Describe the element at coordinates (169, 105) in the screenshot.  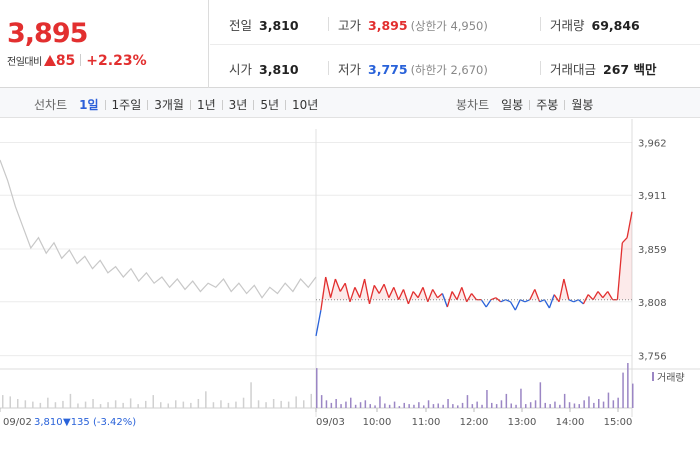
I see `tab-3month: 3개월` at that location.